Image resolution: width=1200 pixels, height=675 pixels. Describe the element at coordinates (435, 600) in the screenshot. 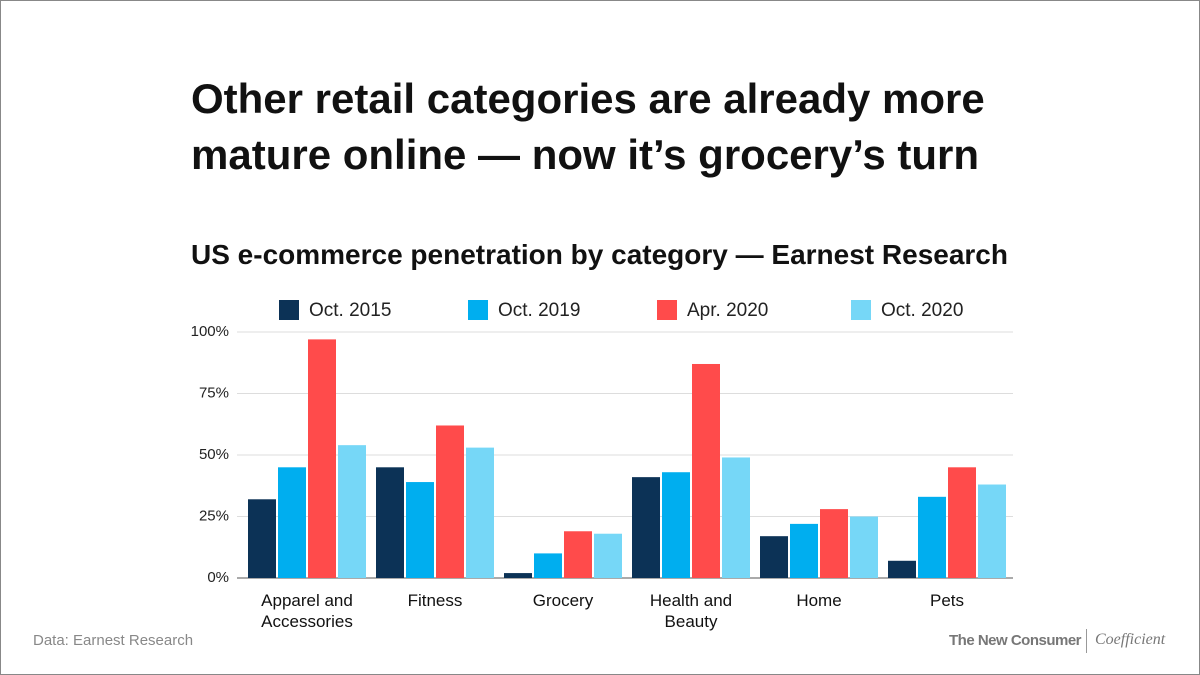

I see `x-tick-label: Fitness` at that location.